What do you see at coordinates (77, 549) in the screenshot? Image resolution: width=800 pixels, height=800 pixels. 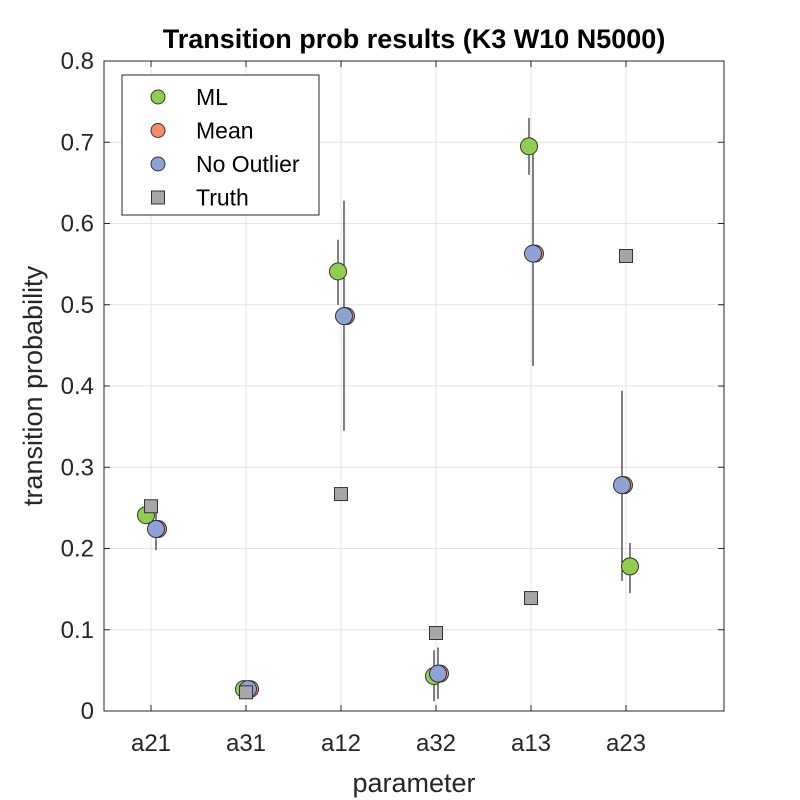 I see `y-tick-label: 0.2` at bounding box center [77, 549].